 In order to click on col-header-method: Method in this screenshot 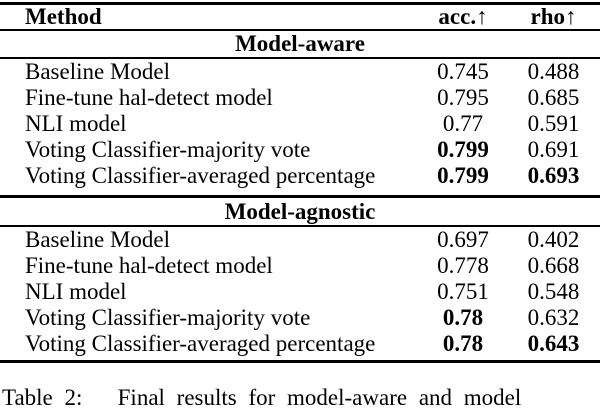, I will do `click(63, 16)`.